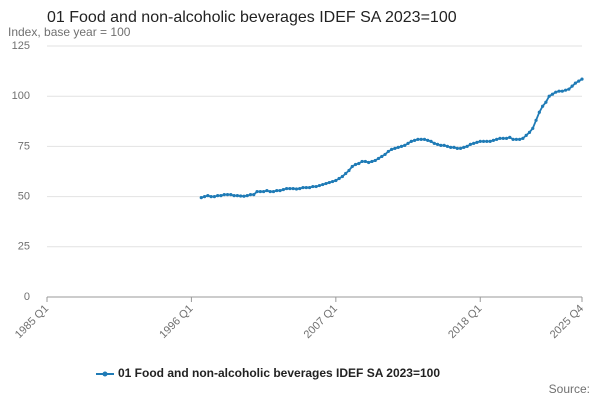 The height and width of the screenshot is (400, 600). What do you see at coordinates (321, 322) in the screenshot?
I see `x-tick-label: 2007 Q1` at bounding box center [321, 322].